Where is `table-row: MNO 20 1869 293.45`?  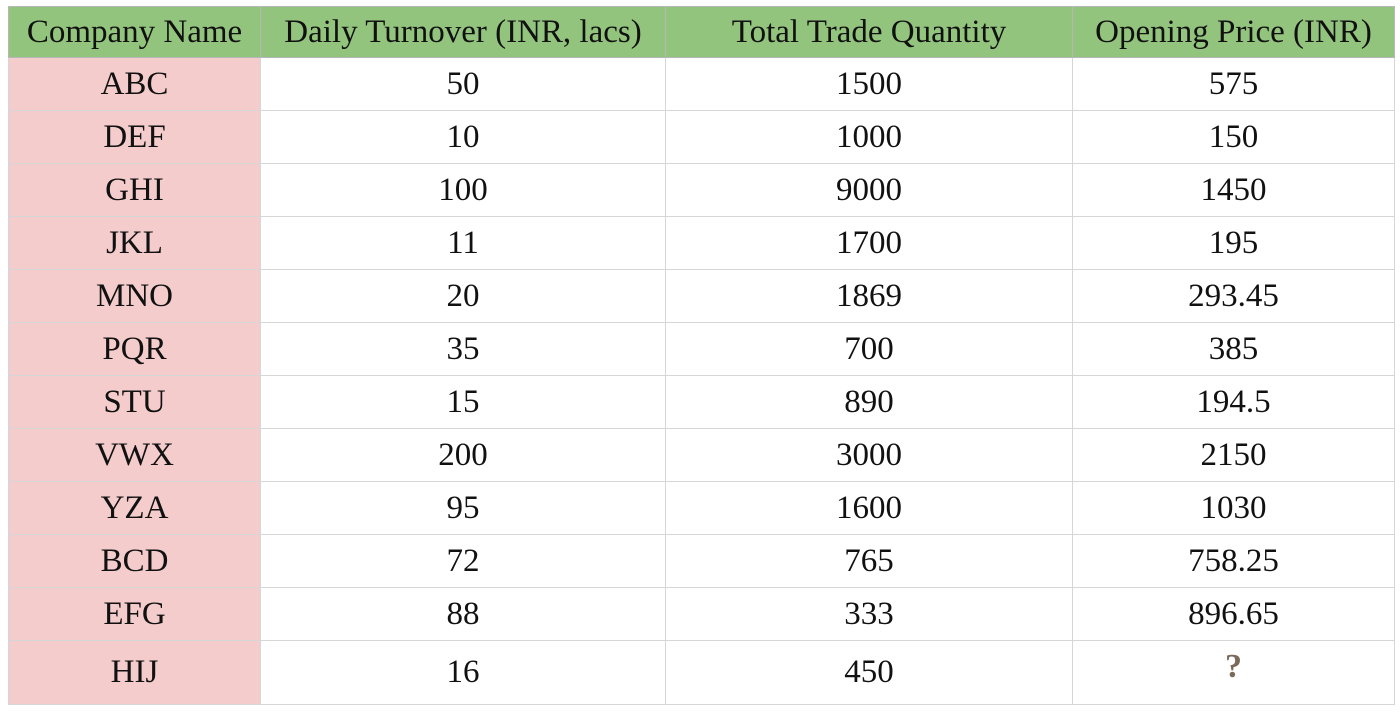
table-row: MNO 20 1869 293.45 is located at coordinates (701, 296).